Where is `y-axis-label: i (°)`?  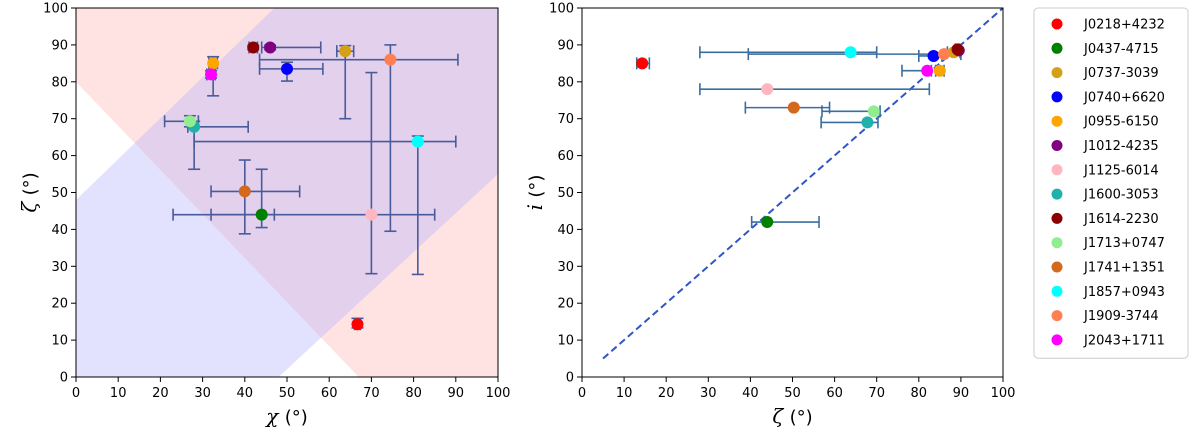 y-axis-label: i (°) is located at coordinates (535, 193).